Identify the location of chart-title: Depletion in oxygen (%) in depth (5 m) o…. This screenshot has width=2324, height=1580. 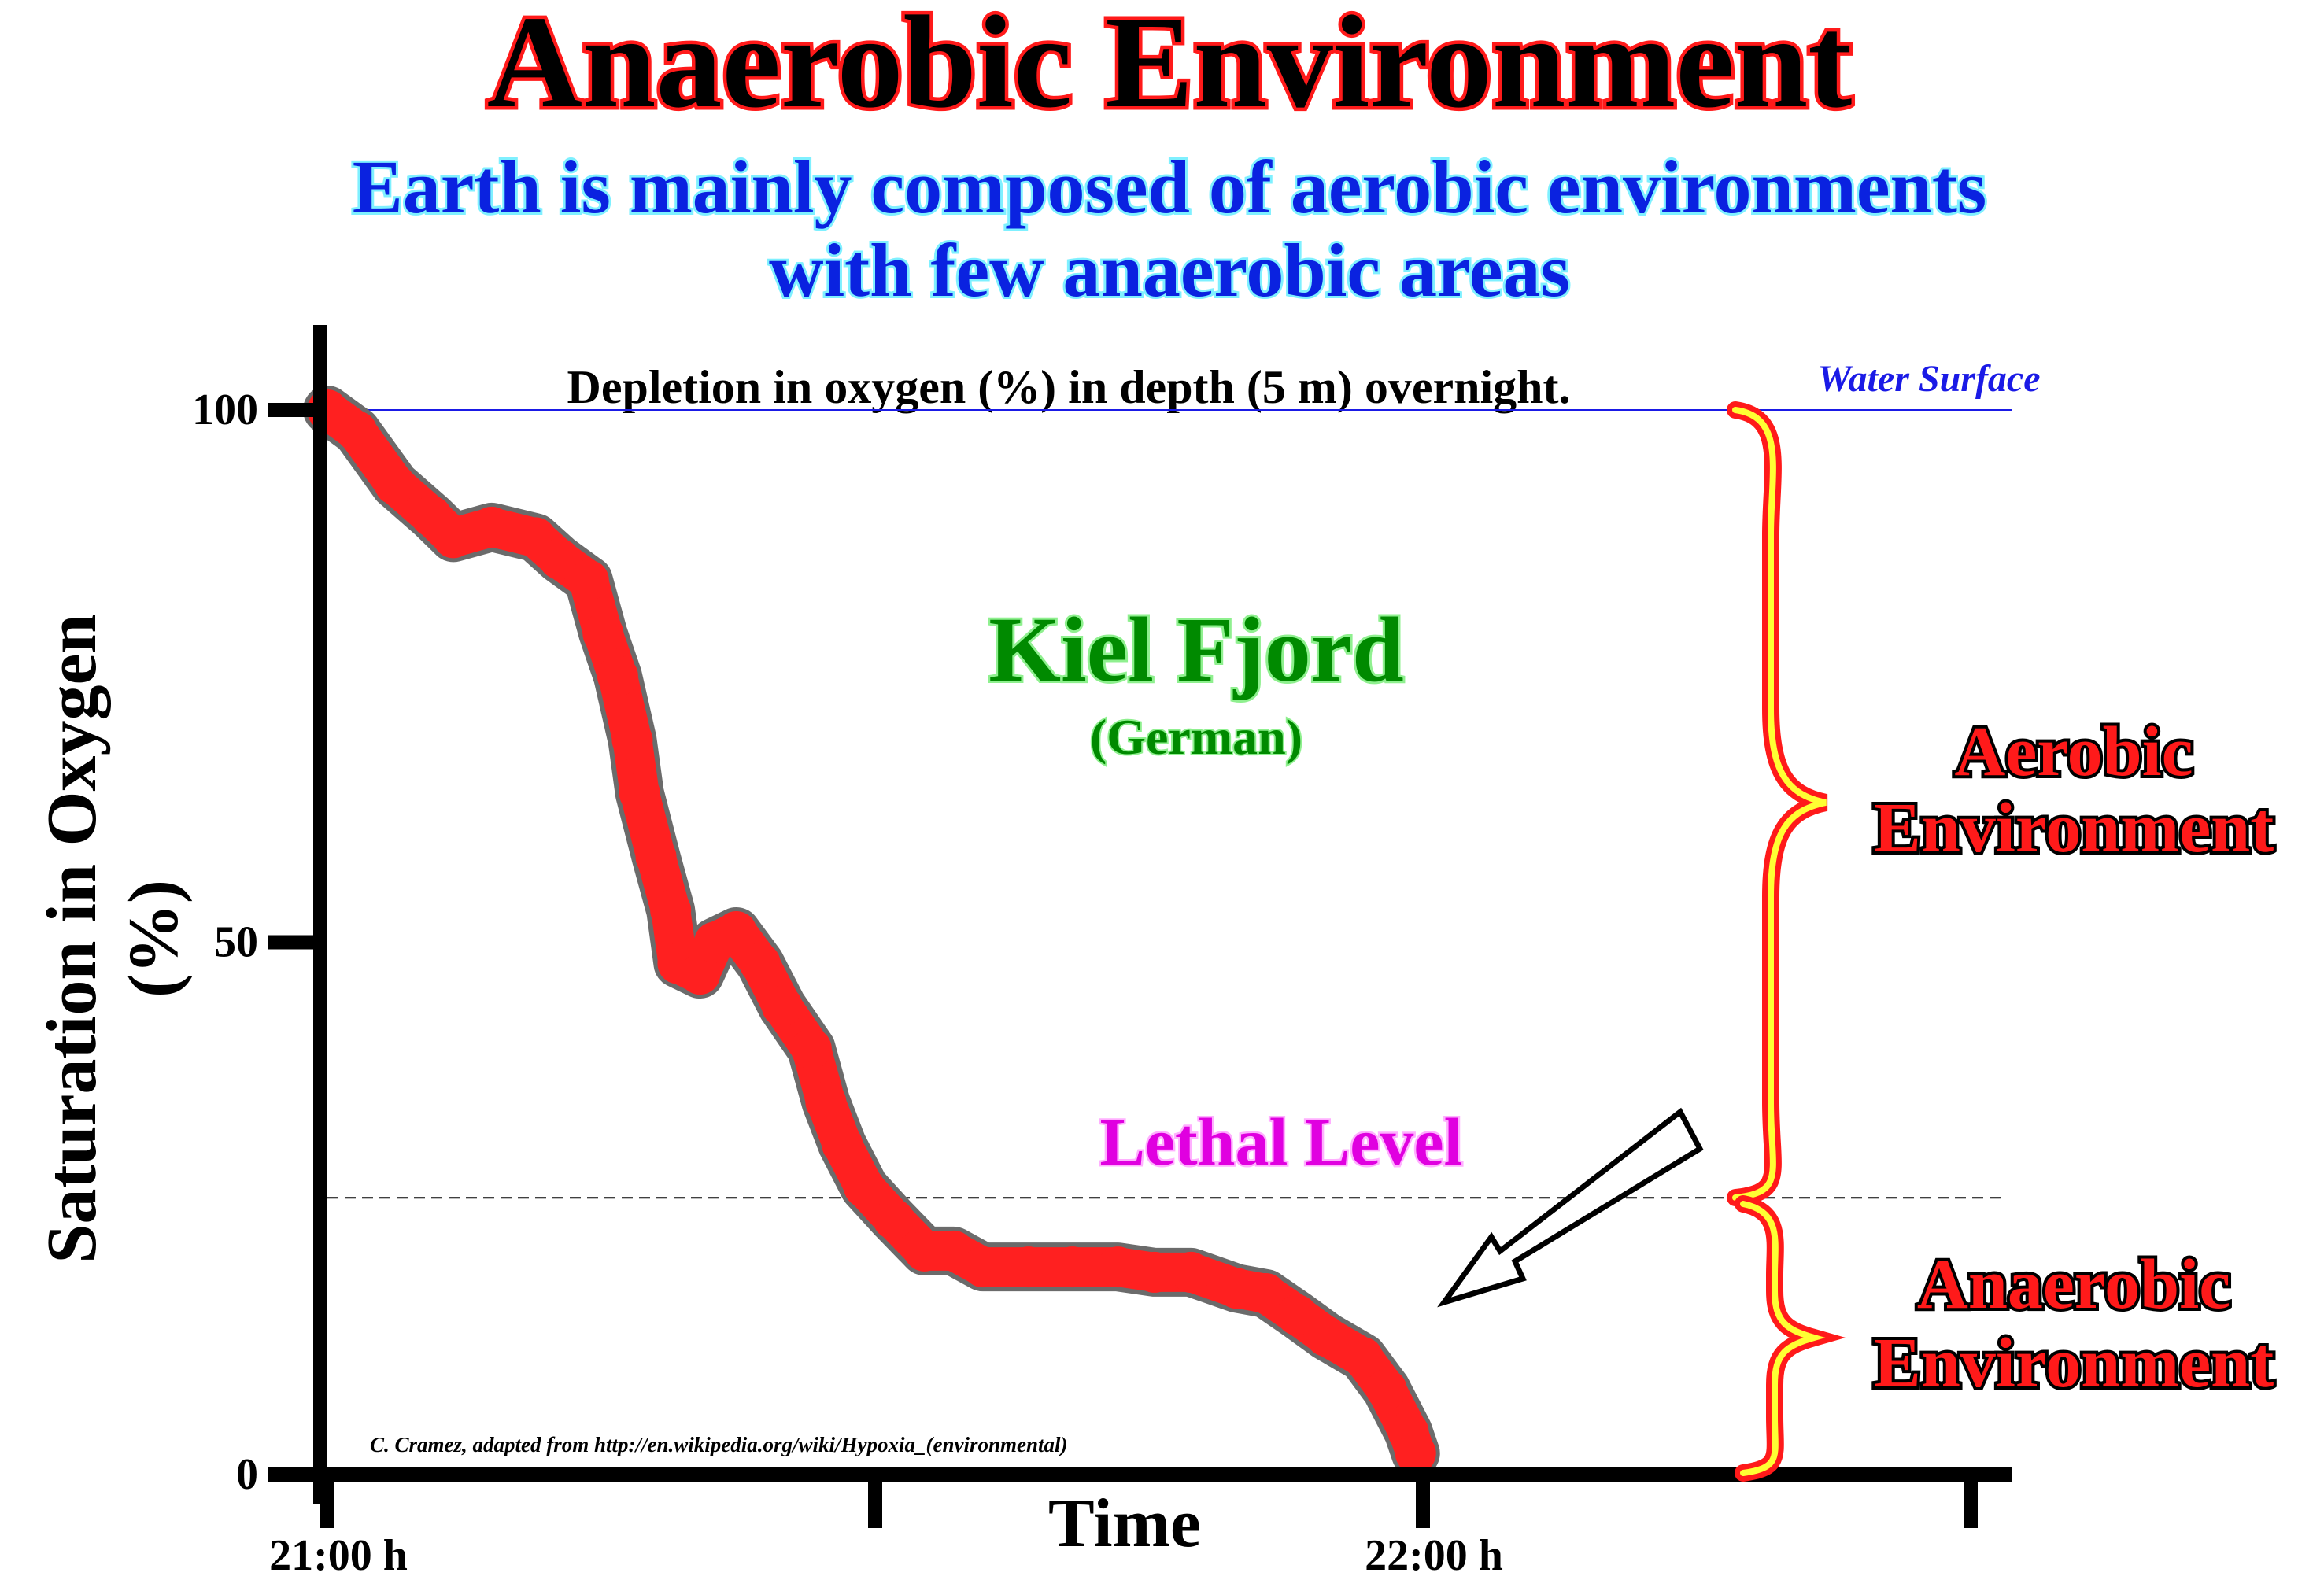
(1069, 387).